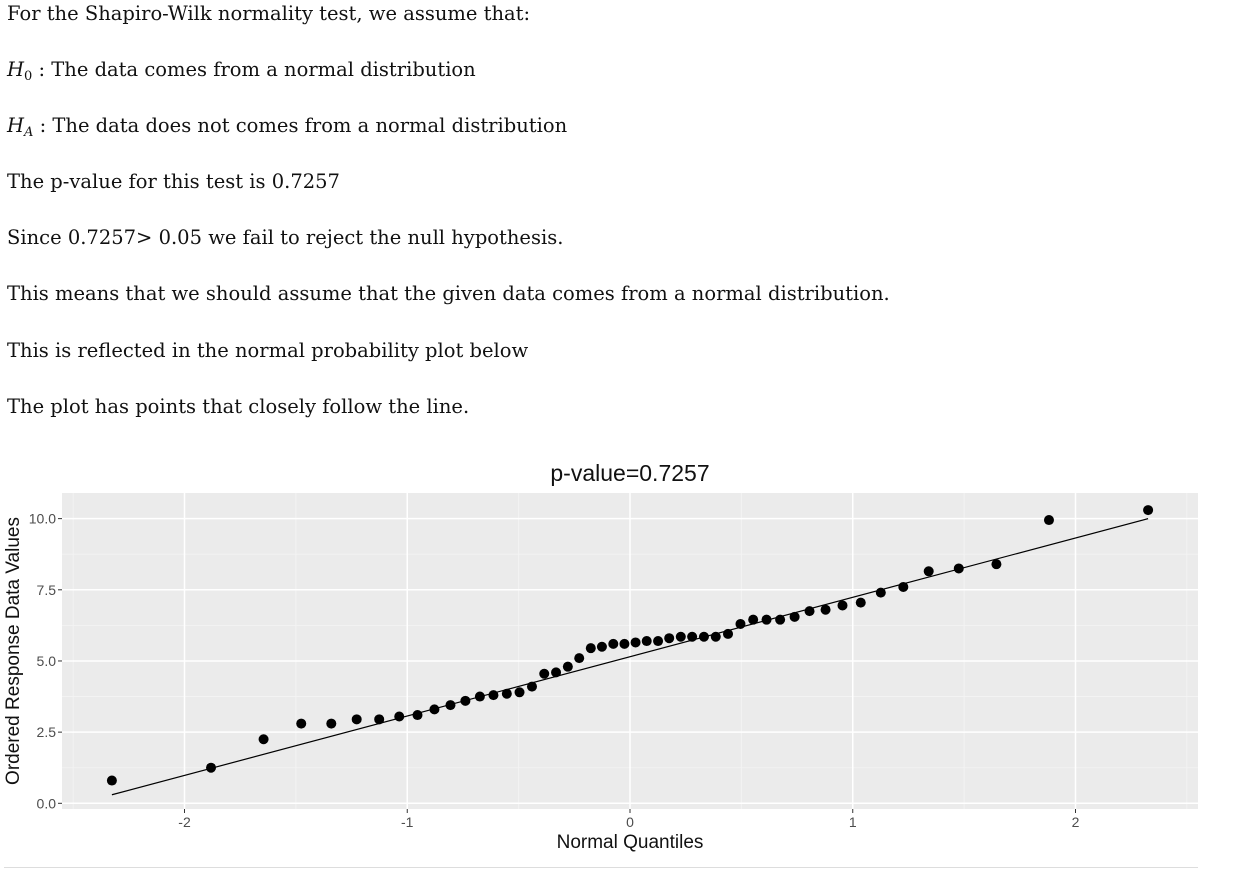 The height and width of the screenshot is (869, 1240). What do you see at coordinates (630, 842) in the screenshot?
I see `x-axis-label: Normal Quantiles` at bounding box center [630, 842].